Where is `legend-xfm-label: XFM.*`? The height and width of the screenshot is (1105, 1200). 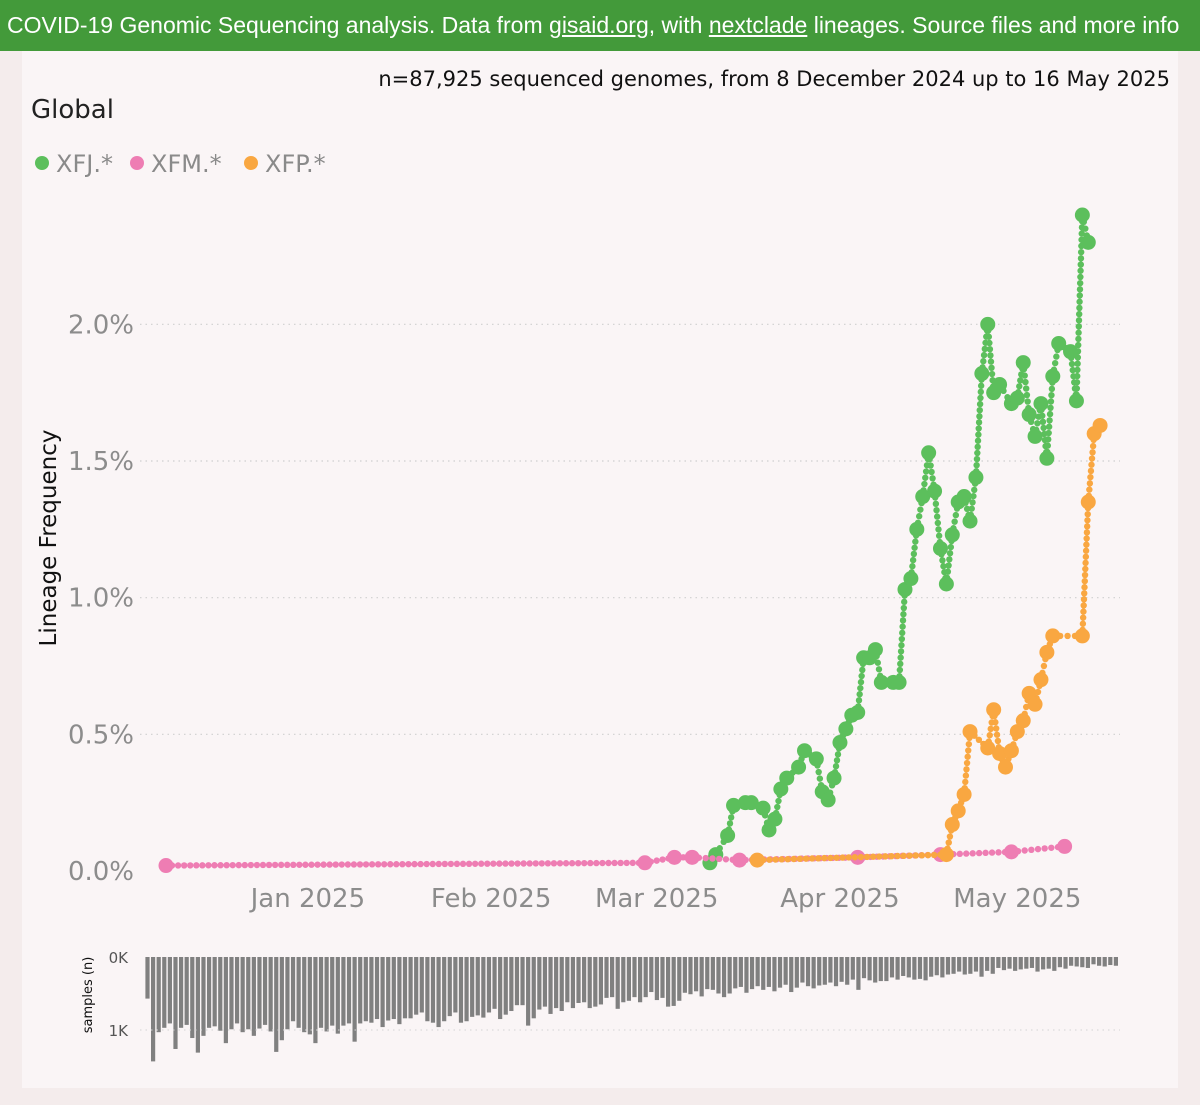
legend-xfm-label: XFM.* is located at coordinates (186, 164).